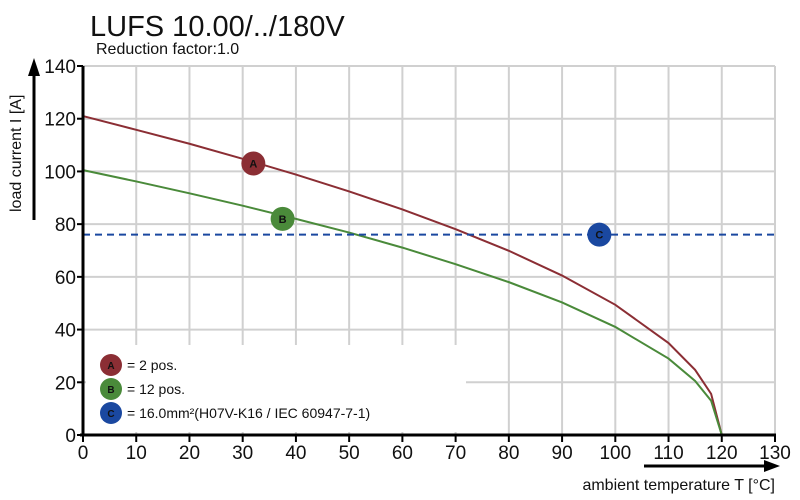 Image resolution: width=800 pixels, height=500 pixels. I want to click on series-marker-a, so click(253, 163).